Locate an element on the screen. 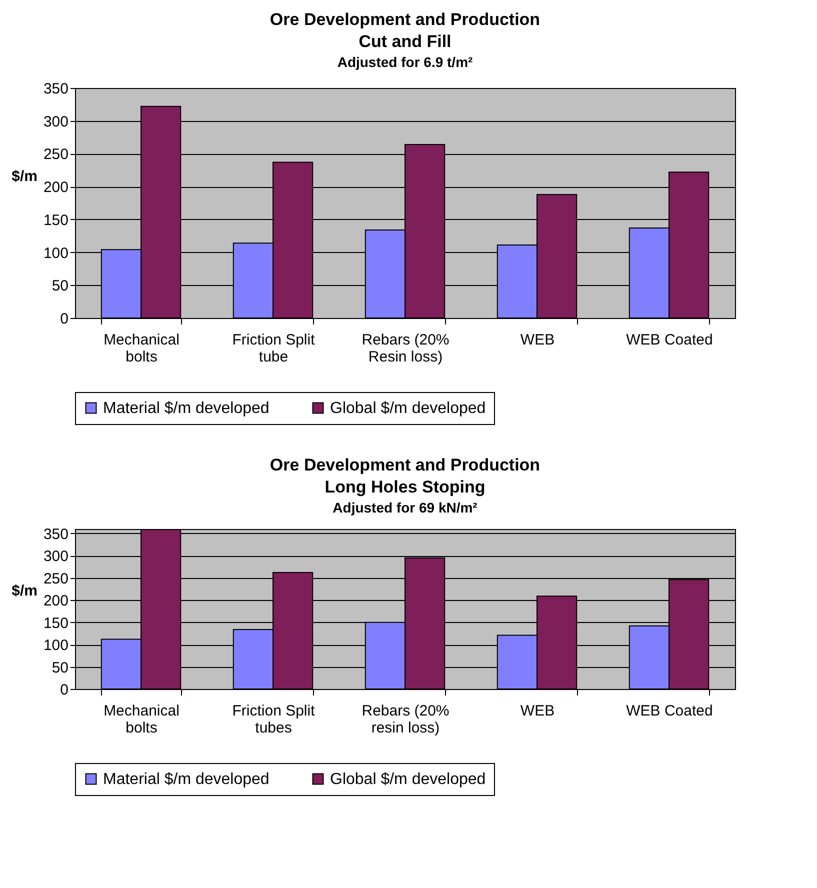  chart-subtitle: Adjusted for 6.9 t/m² is located at coordinates (405, 62).